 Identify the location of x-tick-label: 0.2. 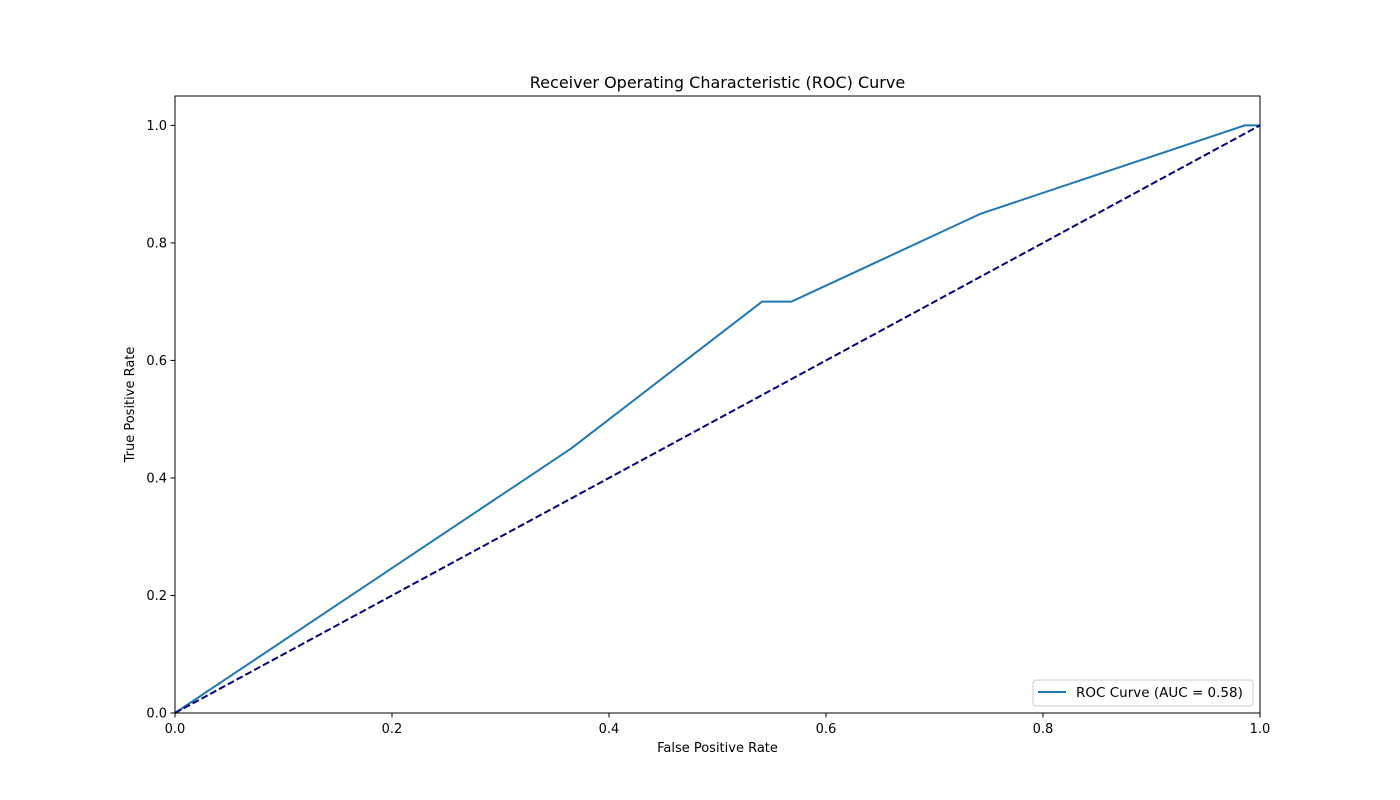
(392, 729).